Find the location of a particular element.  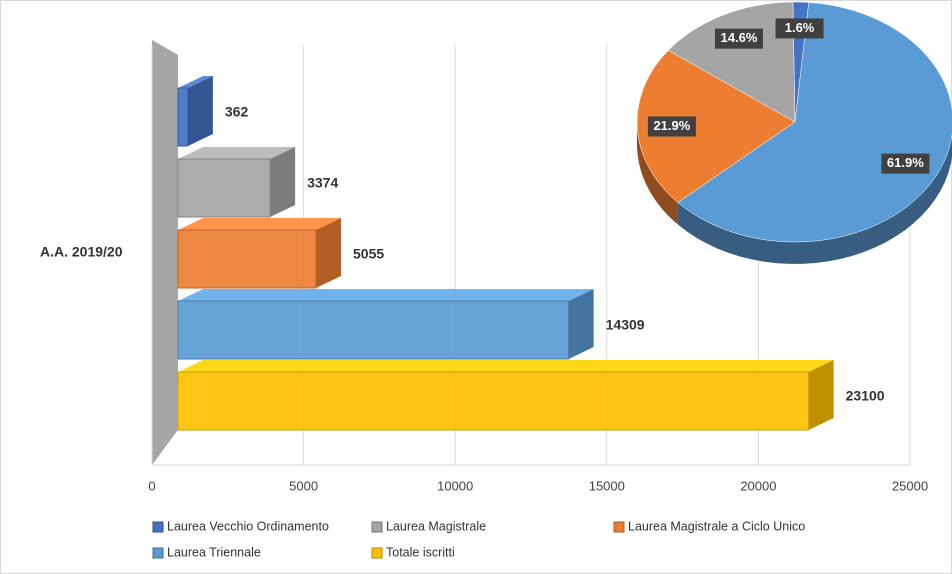

pie-label: 61.9% is located at coordinates (905, 162).